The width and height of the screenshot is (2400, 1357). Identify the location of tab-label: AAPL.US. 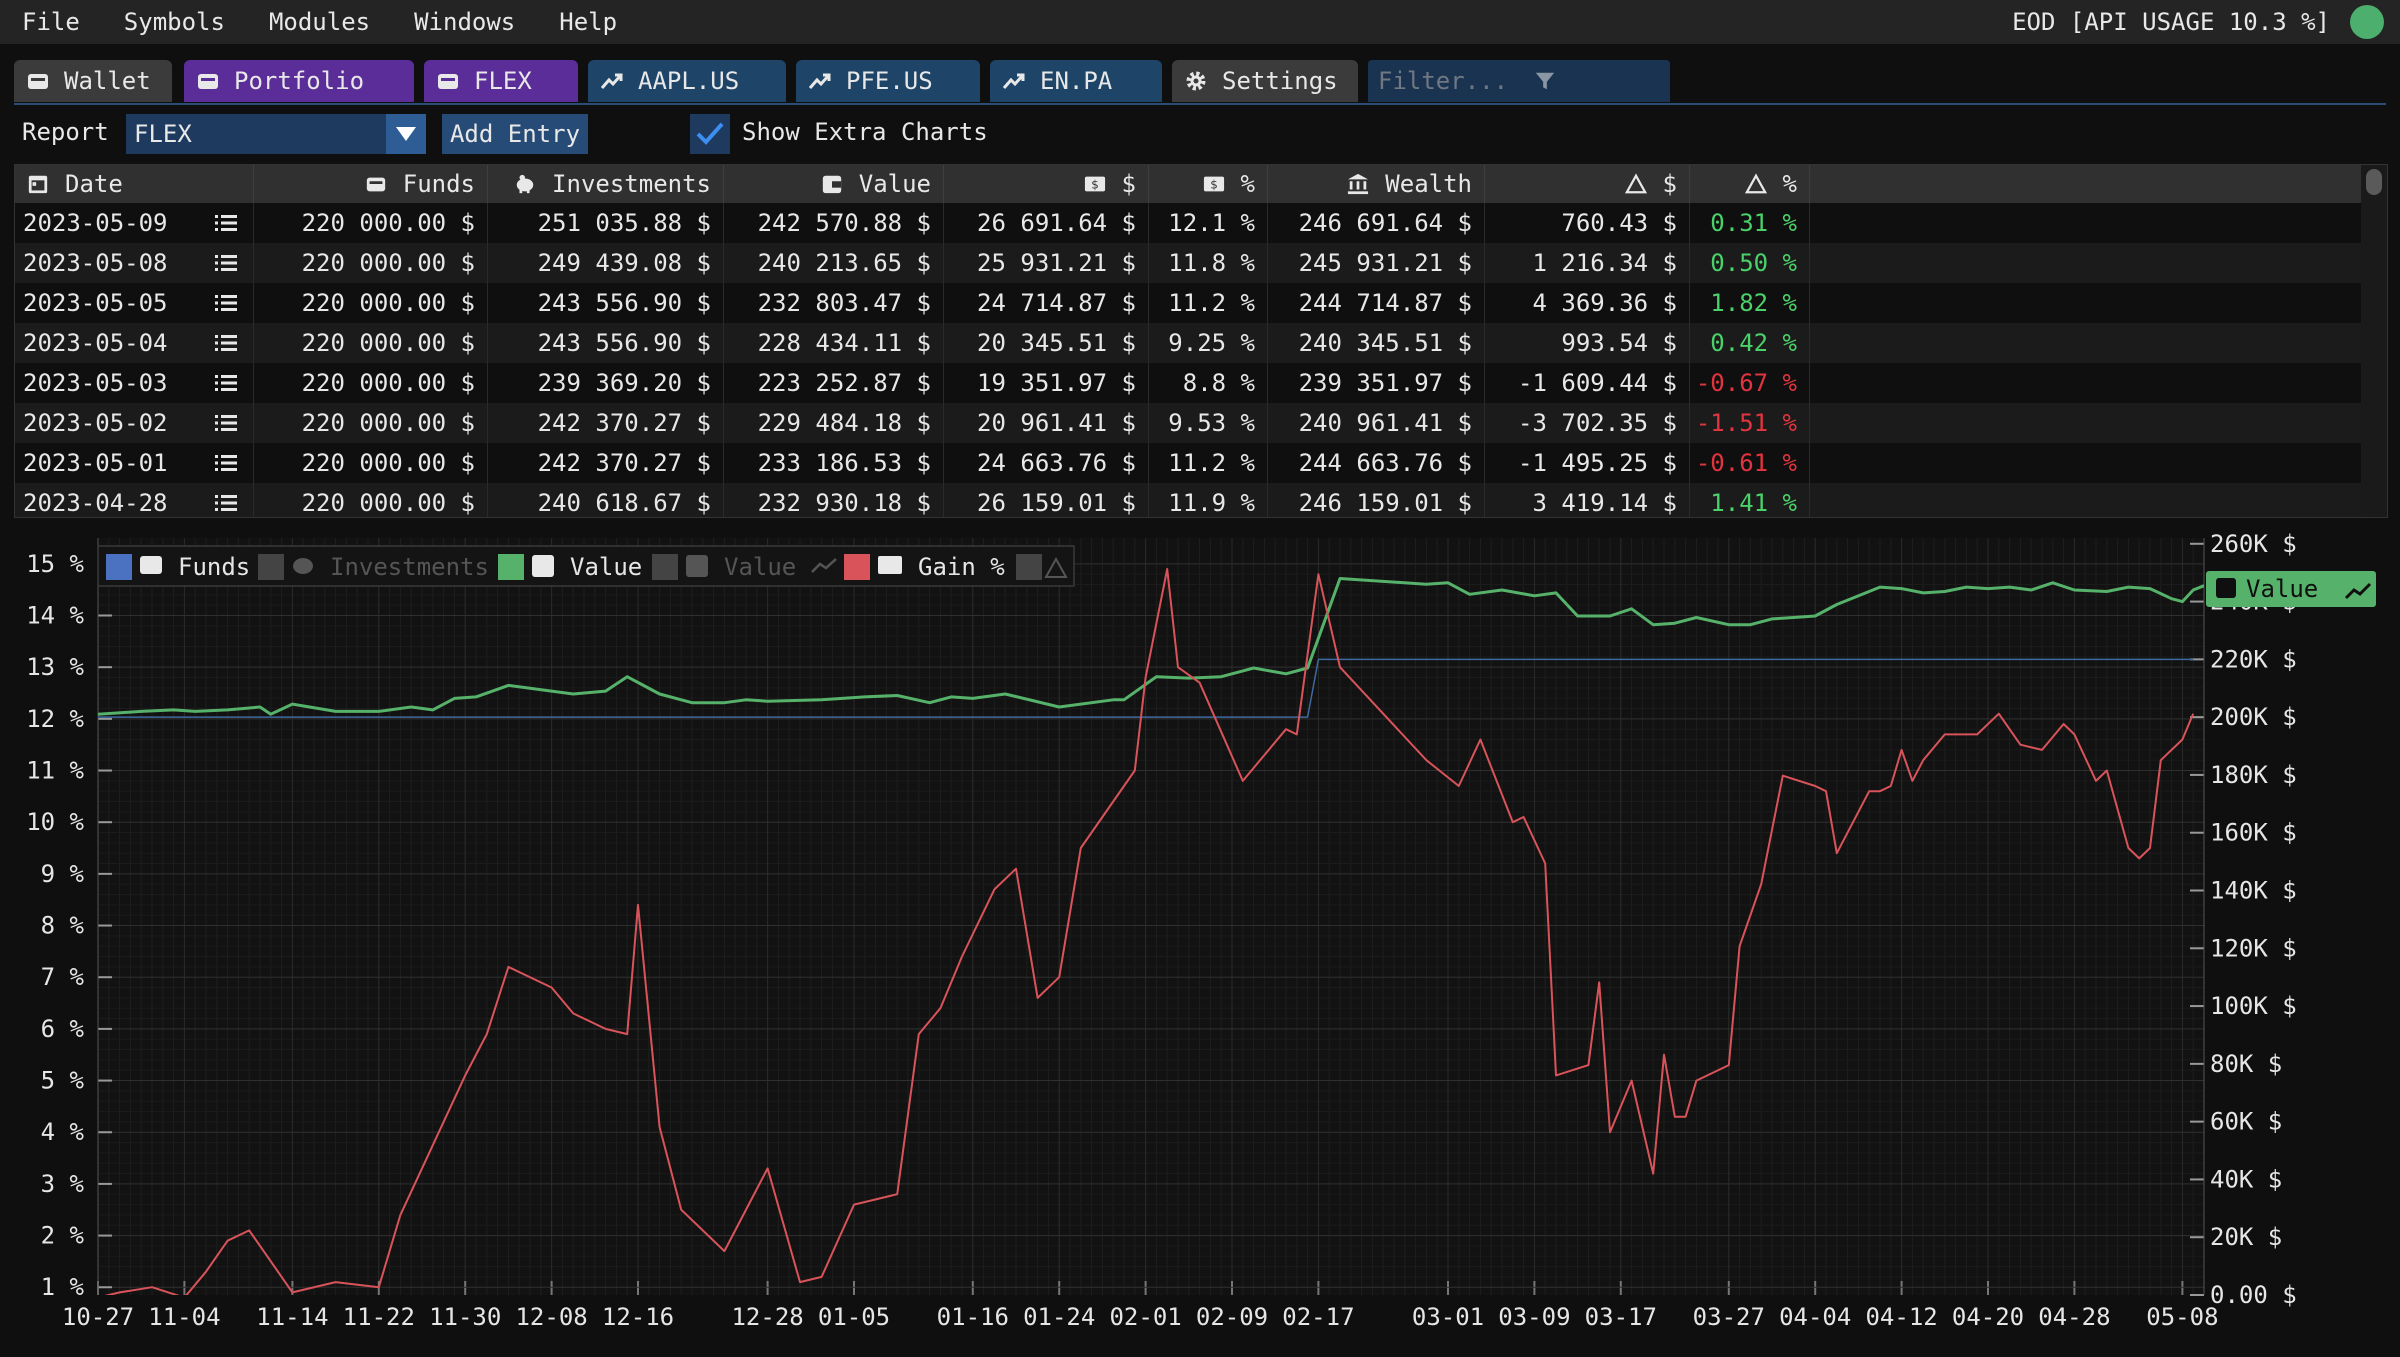
(689, 81).